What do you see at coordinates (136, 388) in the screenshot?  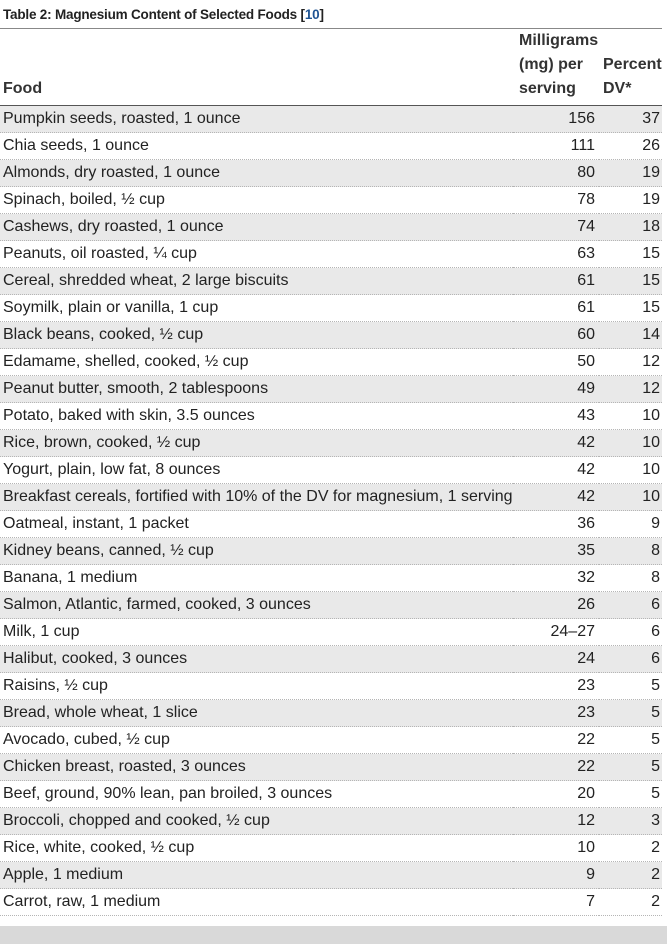 I see `food-cell: Peanut butter, smooth, 2 tablespoons` at bounding box center [136, 388].